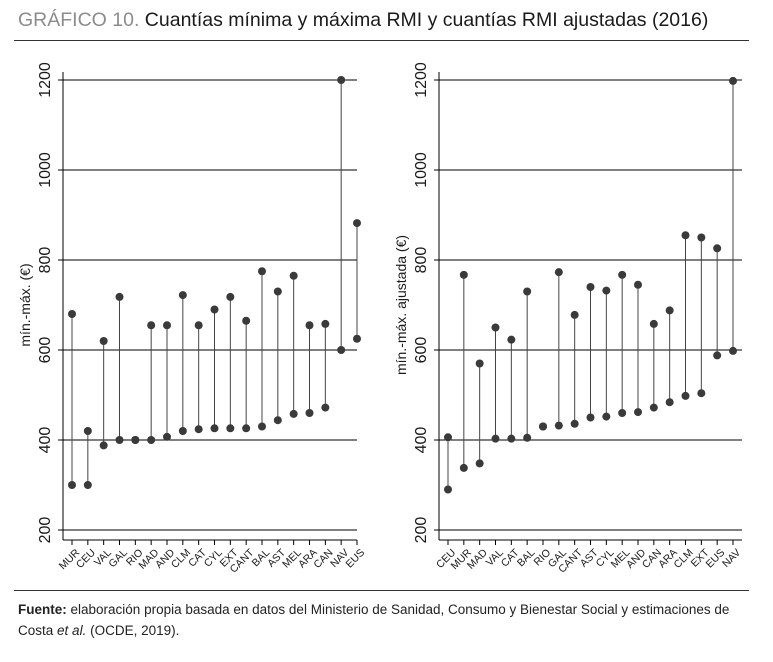 The image size is (773, 662). Describe the element at coordinates (638, 412) in the screenshot. I see `min-point-and` at that location.